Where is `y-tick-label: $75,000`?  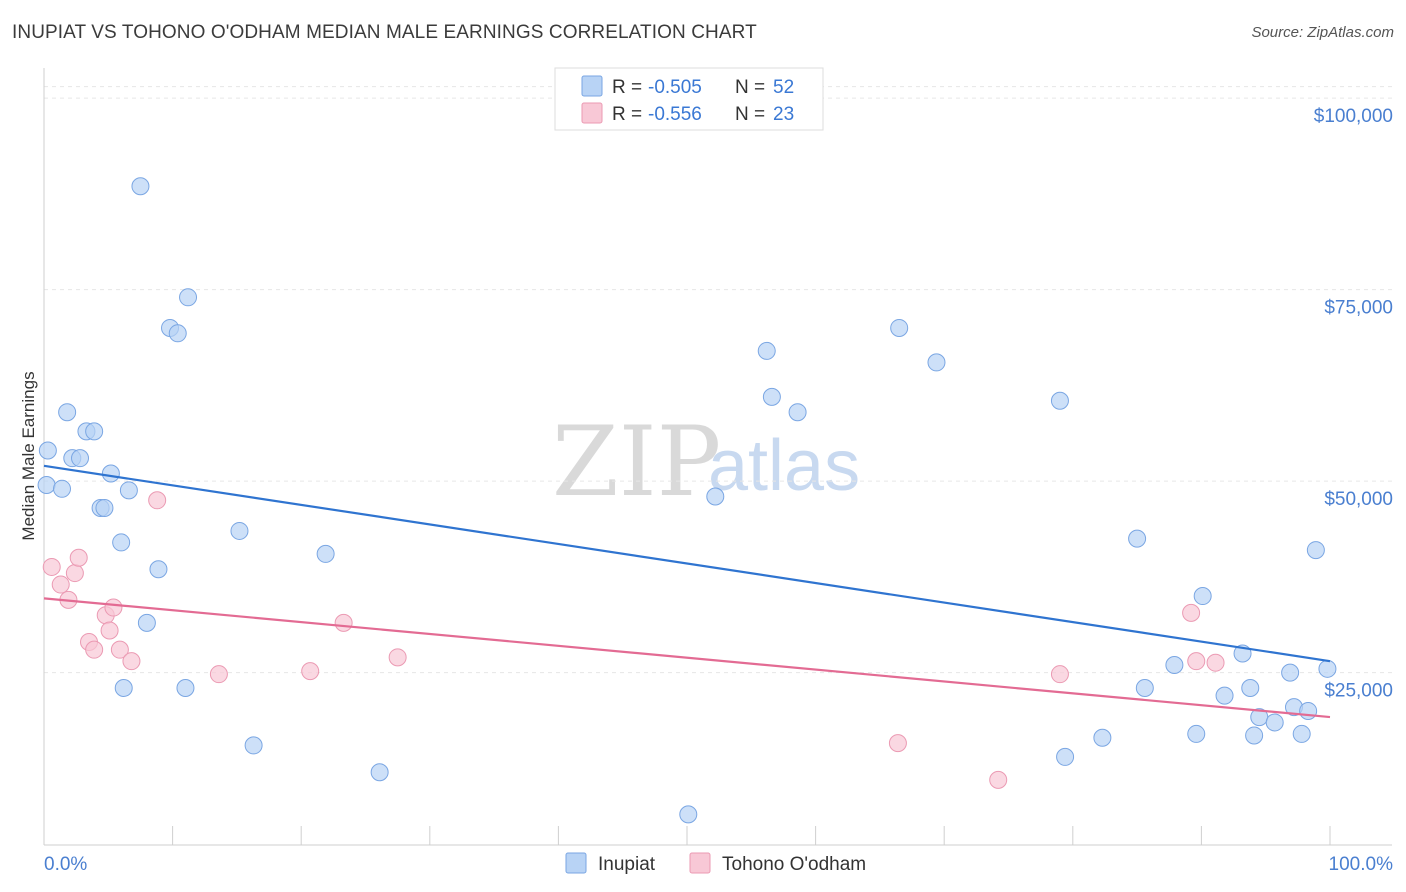 y-tick-label: $75,000 is located at coordinates (1358, 308).